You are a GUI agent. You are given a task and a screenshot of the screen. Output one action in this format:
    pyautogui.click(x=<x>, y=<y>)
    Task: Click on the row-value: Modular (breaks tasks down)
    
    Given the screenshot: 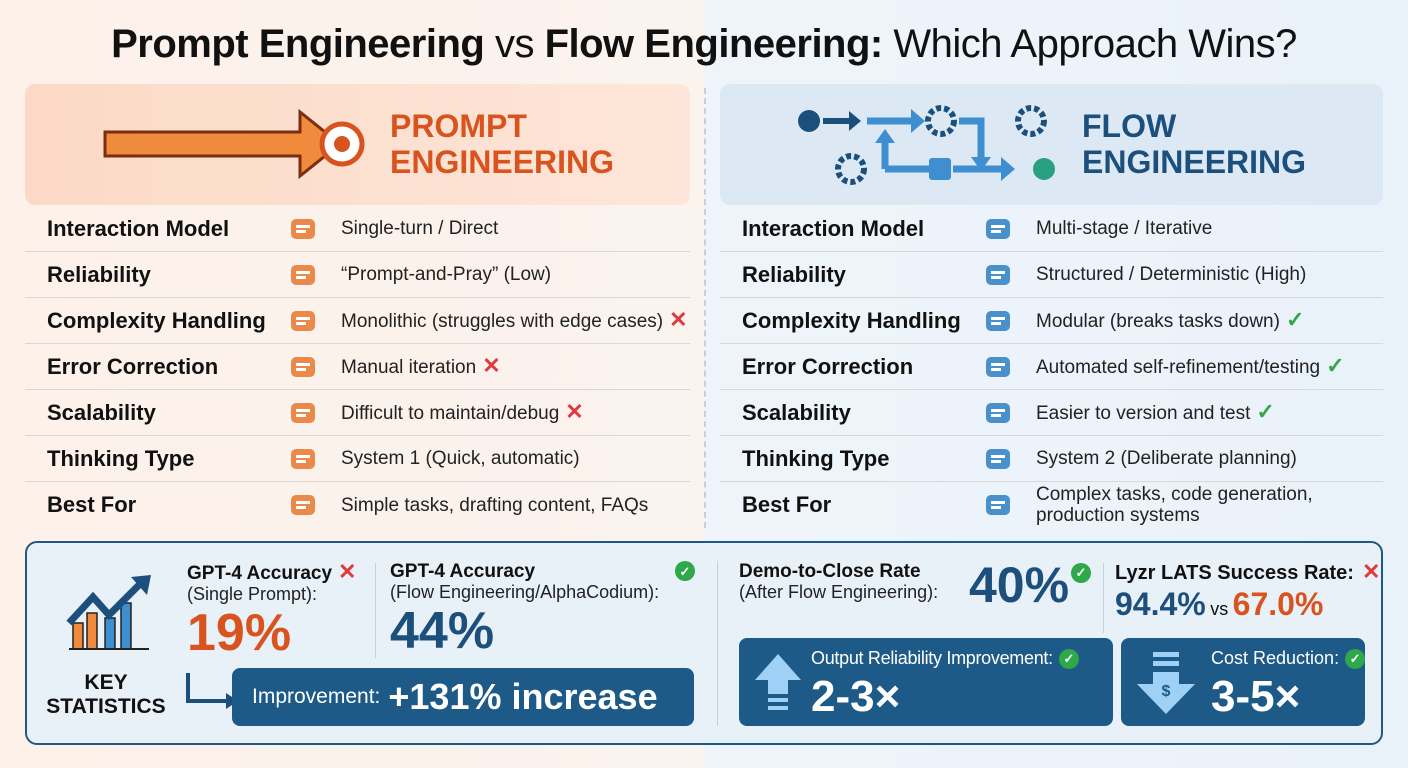 What is the action you would take?
    pyautogui.click(x=1158, y=321)
    